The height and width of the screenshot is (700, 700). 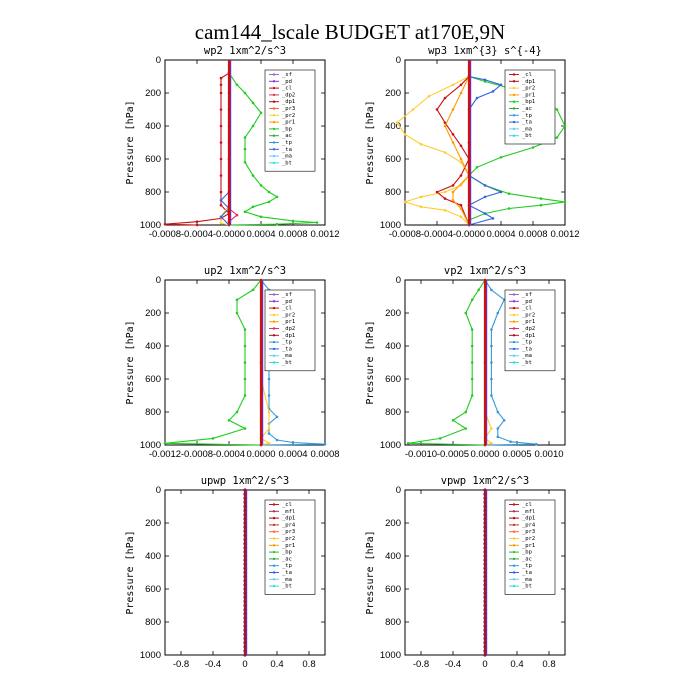 I want to click on x-tick-label: -0.0012, so click(x=165, y=454).